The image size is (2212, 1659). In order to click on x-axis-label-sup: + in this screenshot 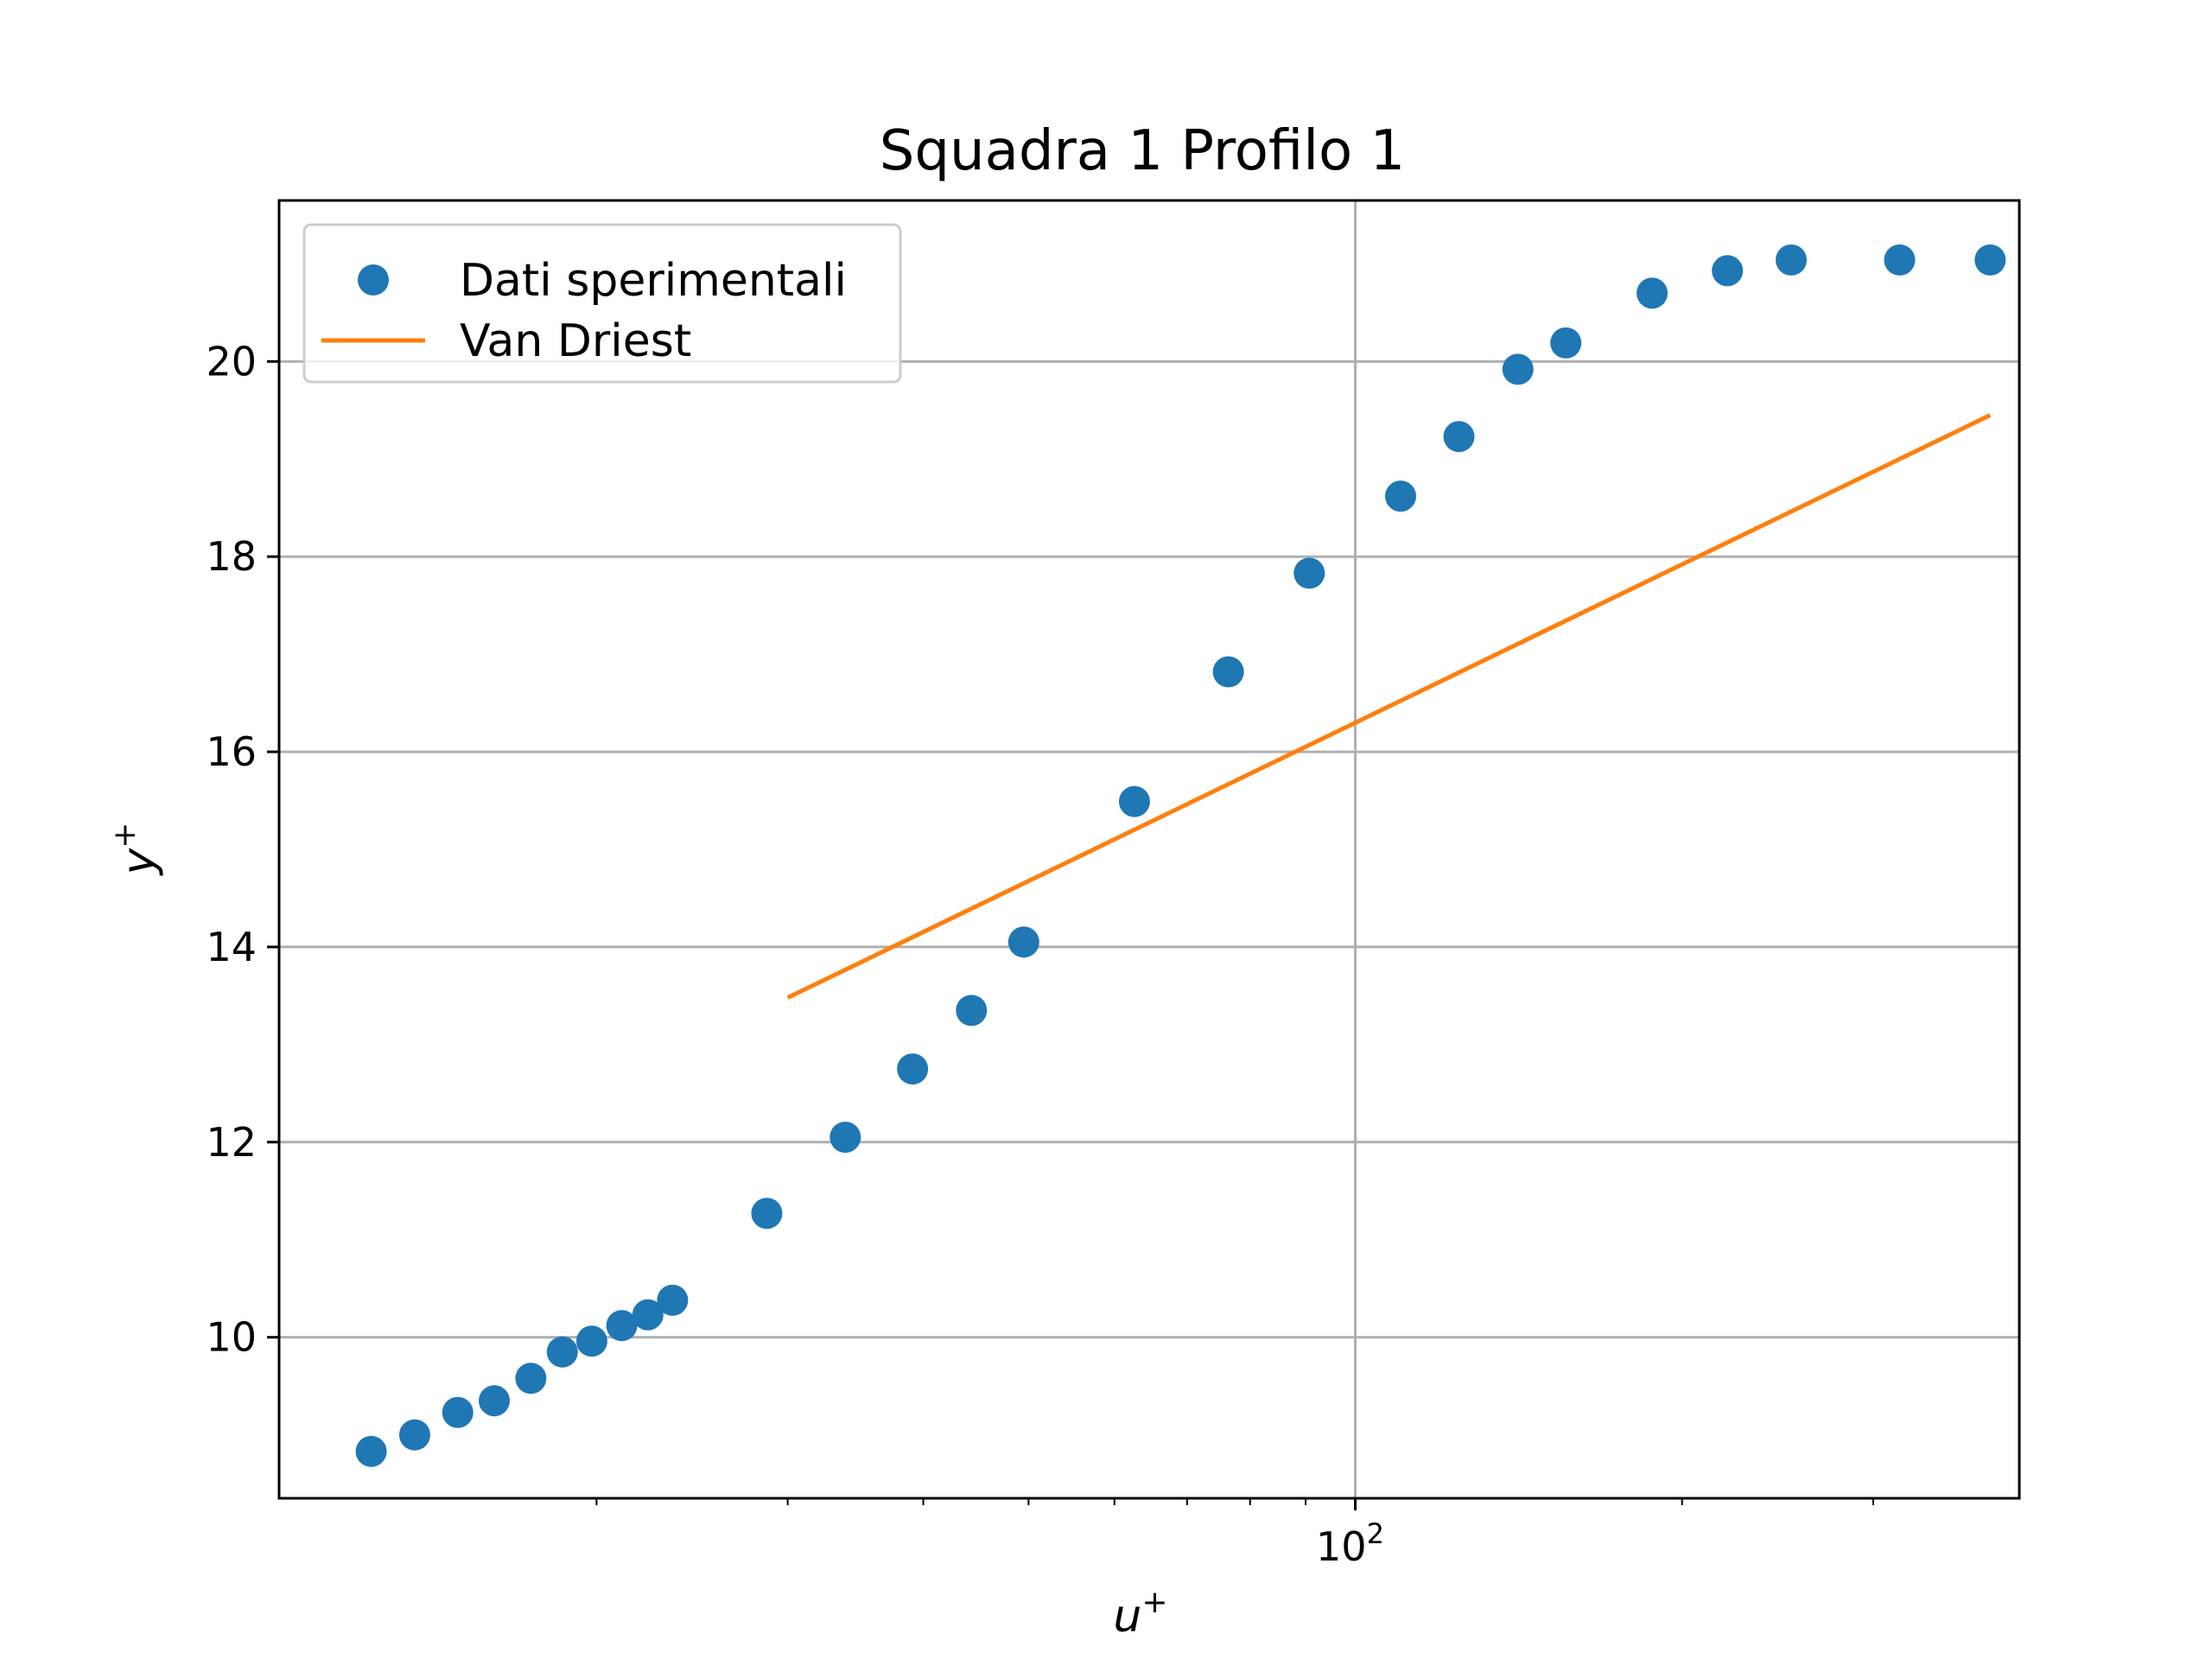, I will do `click(1154, 1602)`.